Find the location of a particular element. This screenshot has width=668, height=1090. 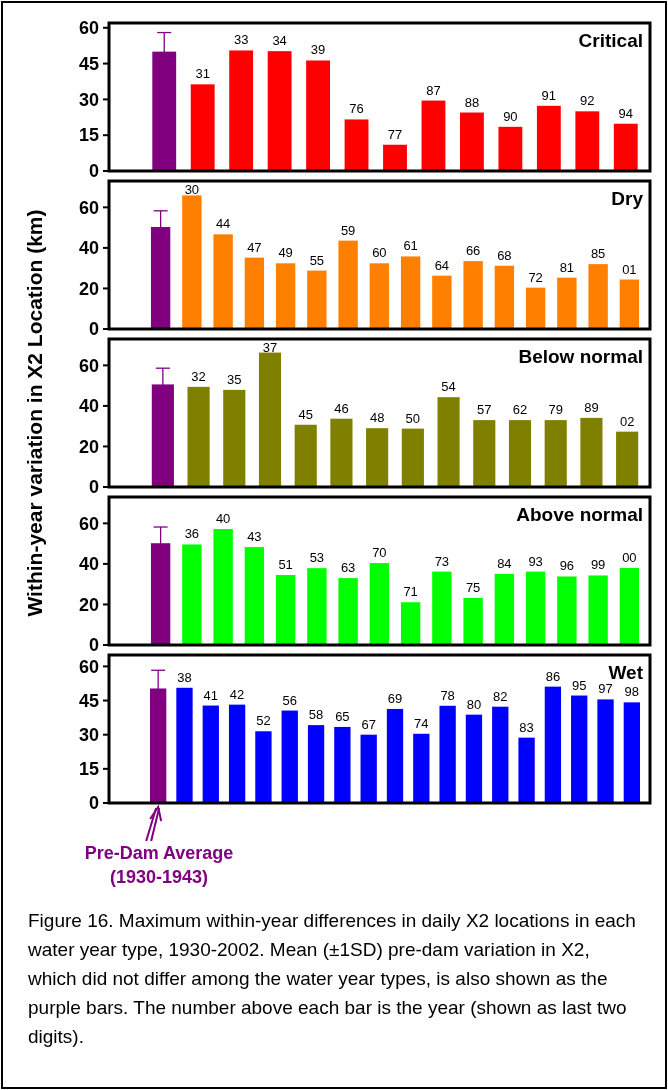

x-tick-label: 90 is located at coordinates (510, 116).